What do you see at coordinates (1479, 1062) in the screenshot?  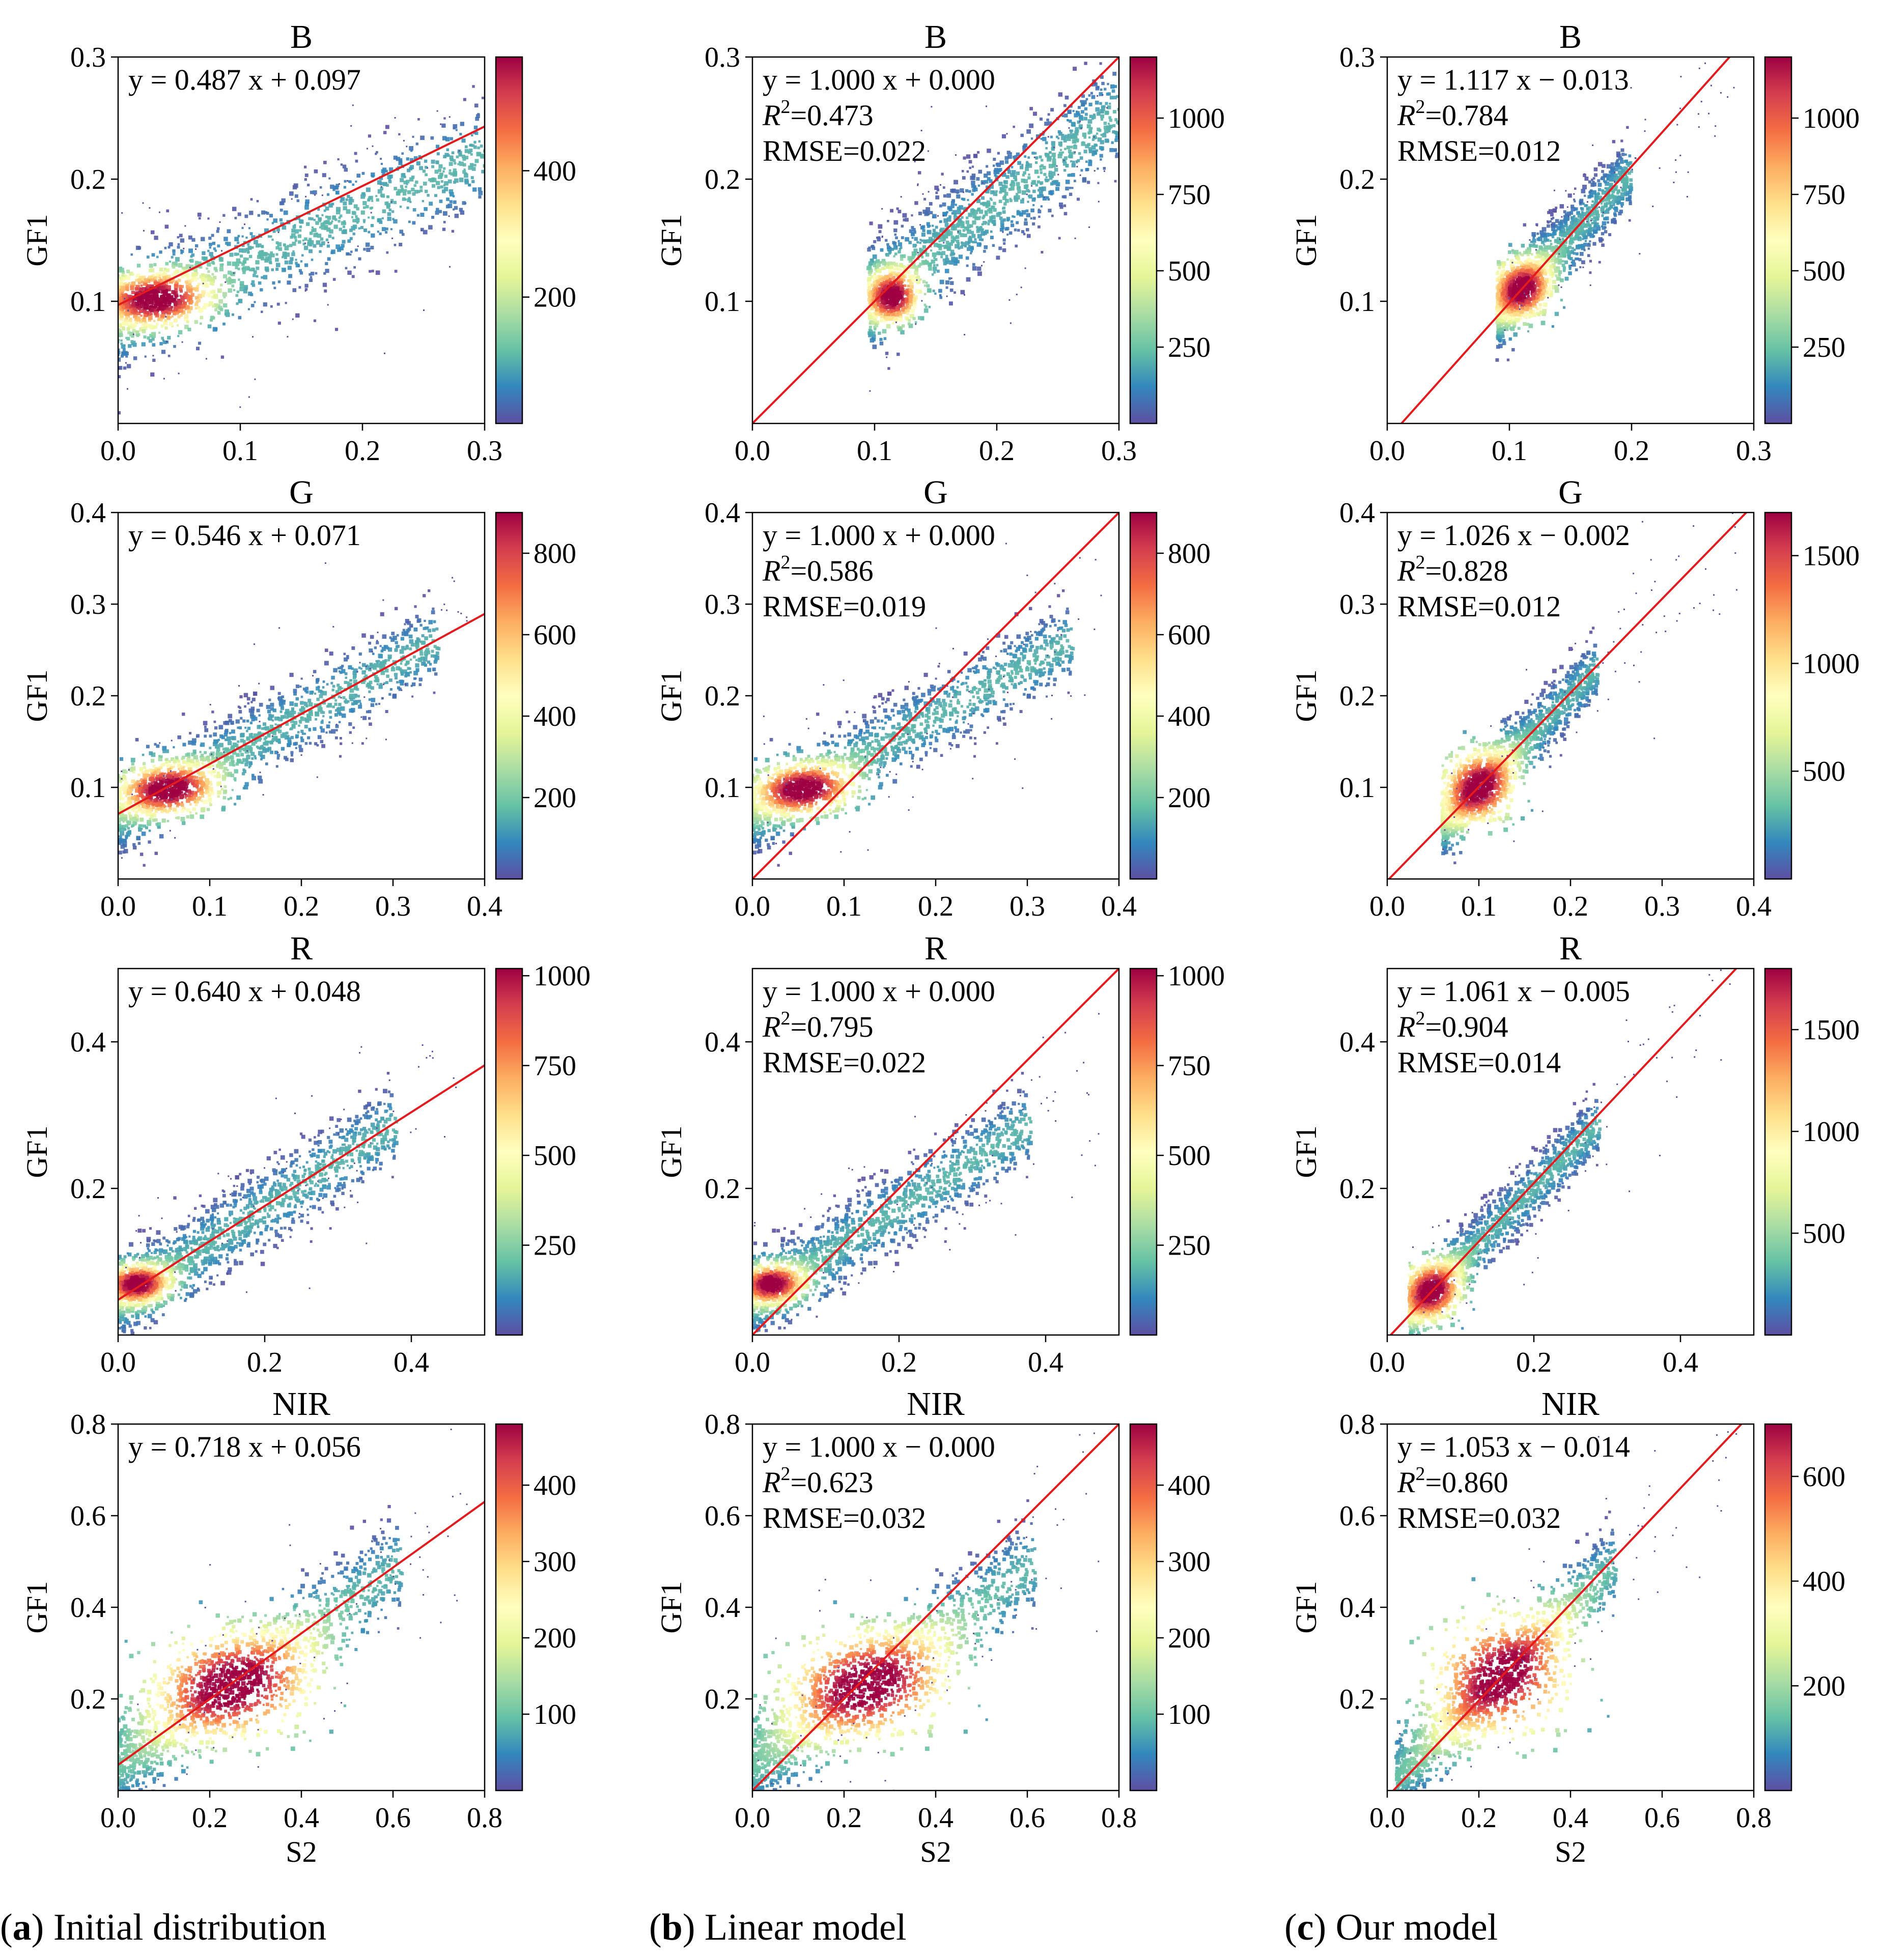 I see `rmse-value: RMSE=0.014` at bounding box center [1479, 1062].